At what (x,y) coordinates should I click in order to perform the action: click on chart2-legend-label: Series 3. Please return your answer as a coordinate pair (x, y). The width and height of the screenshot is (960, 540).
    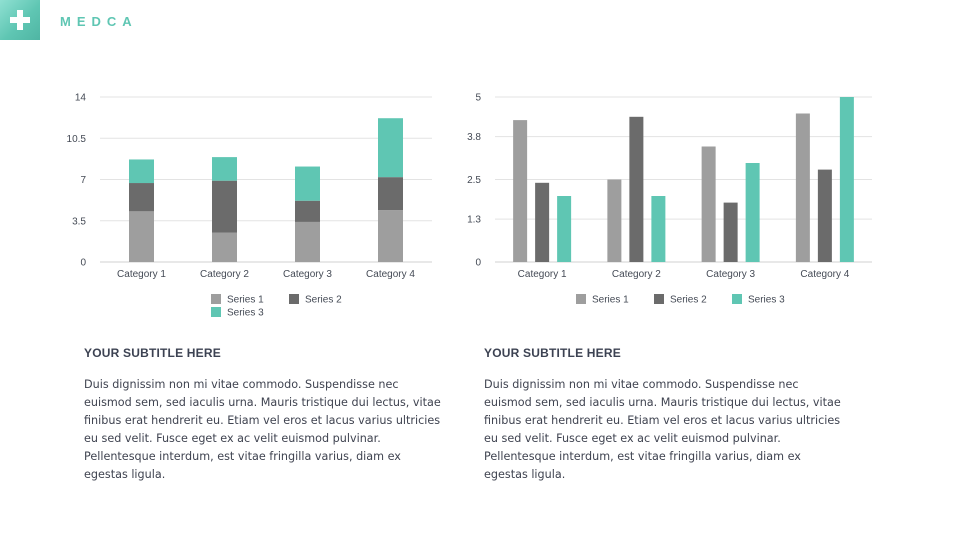
    Looking at the image, I should click on (766, 300).